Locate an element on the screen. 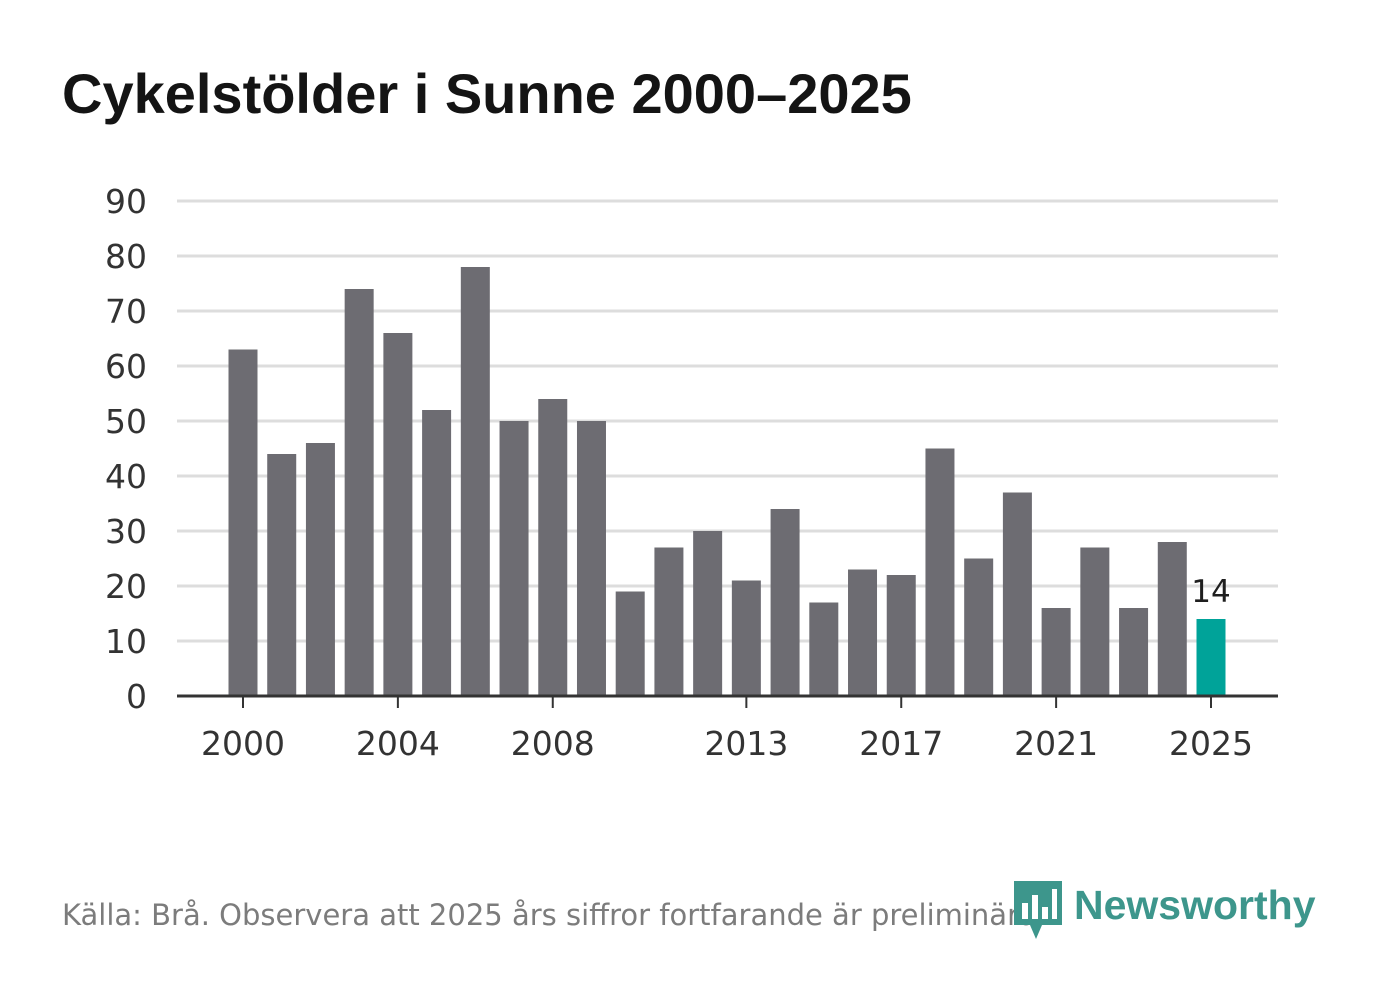 The height and width of the screenshot is (999, 1382). brand-logo: Newsworthy is located at coordinates (1164, 910).